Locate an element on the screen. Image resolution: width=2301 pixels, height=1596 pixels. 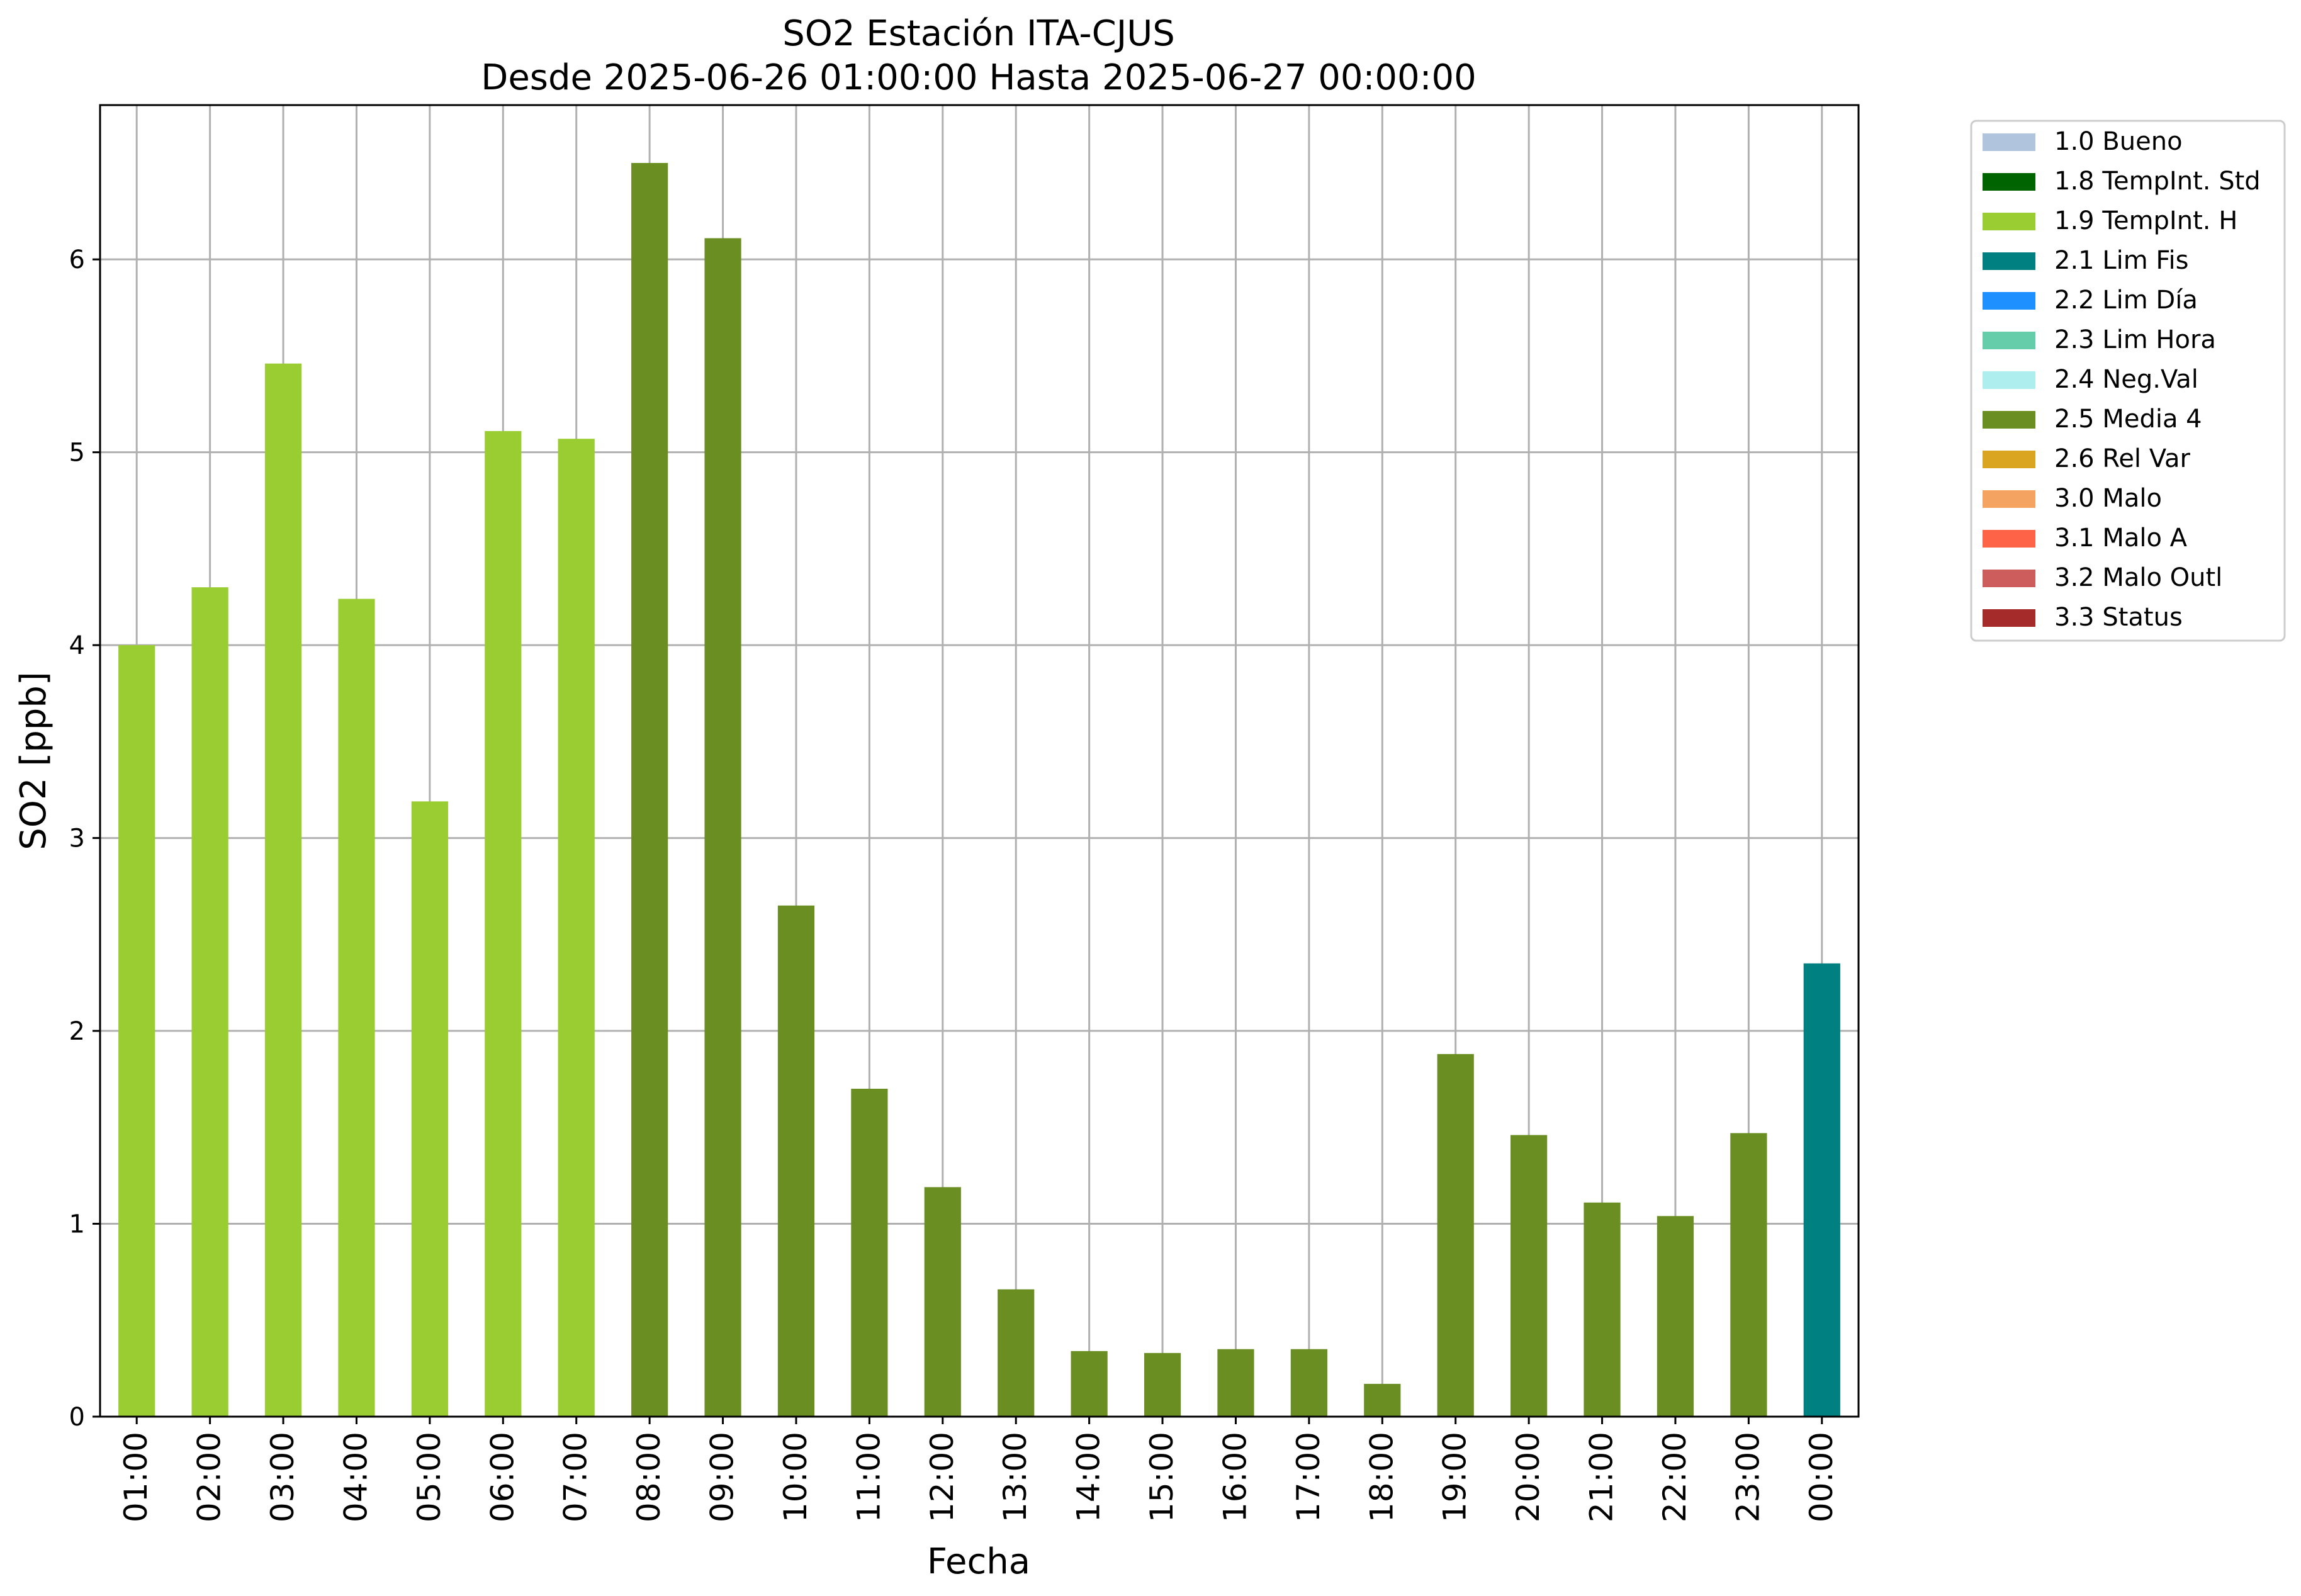
bar-2000 is located at coordinates (1530, 1276).